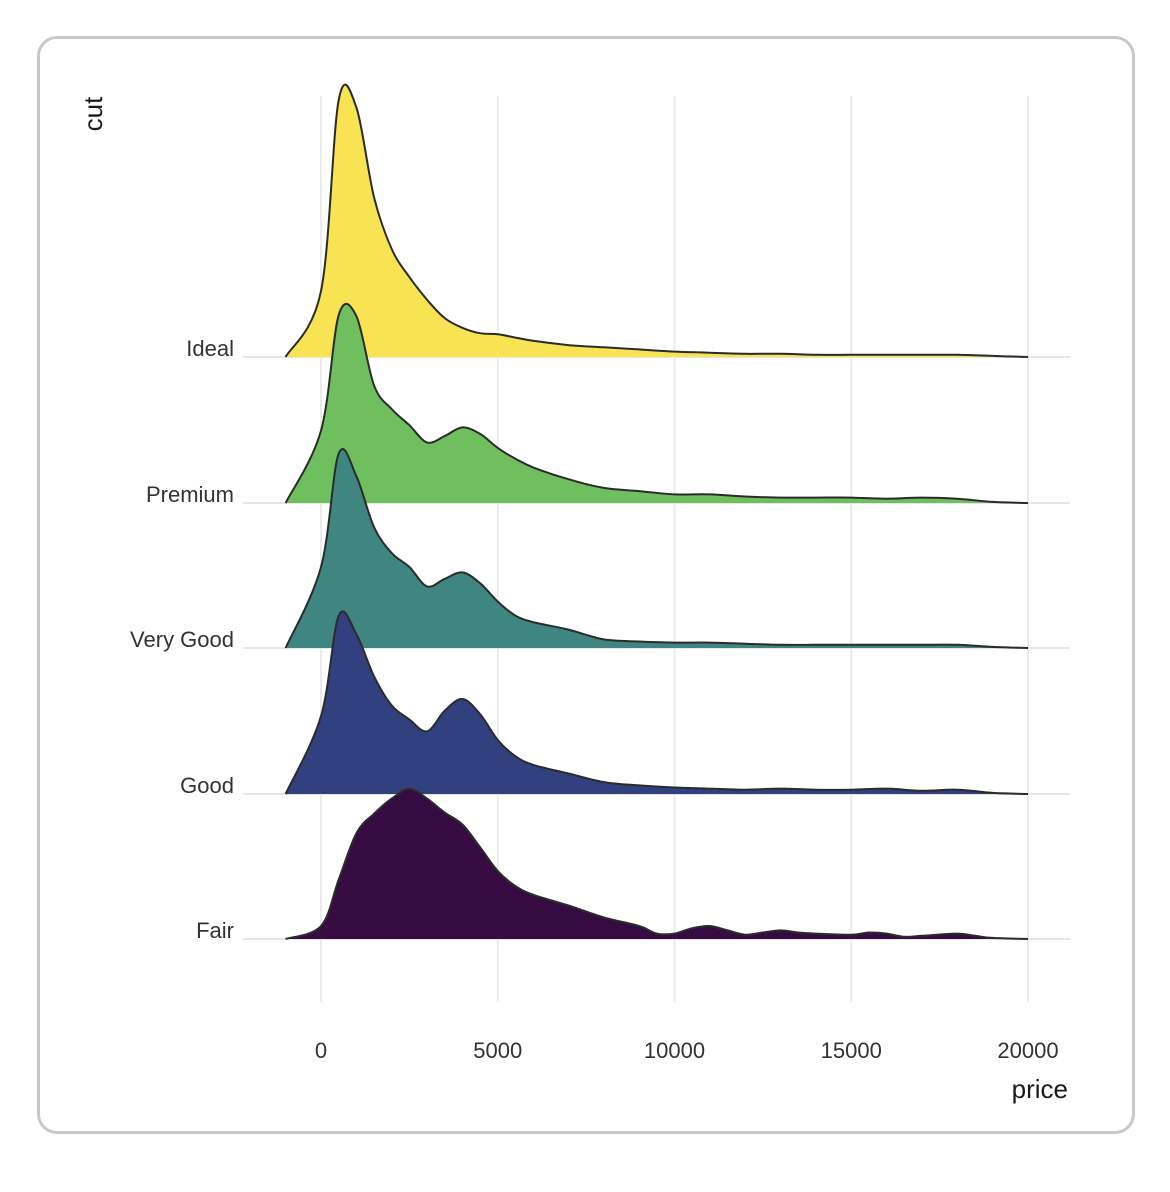 This screenshot has width=1170, height=1192. What do you see at coordinates (674, 1050) in the screenshot?
I see `x-tick-label: 10000` at bounding box center [674, 1050].